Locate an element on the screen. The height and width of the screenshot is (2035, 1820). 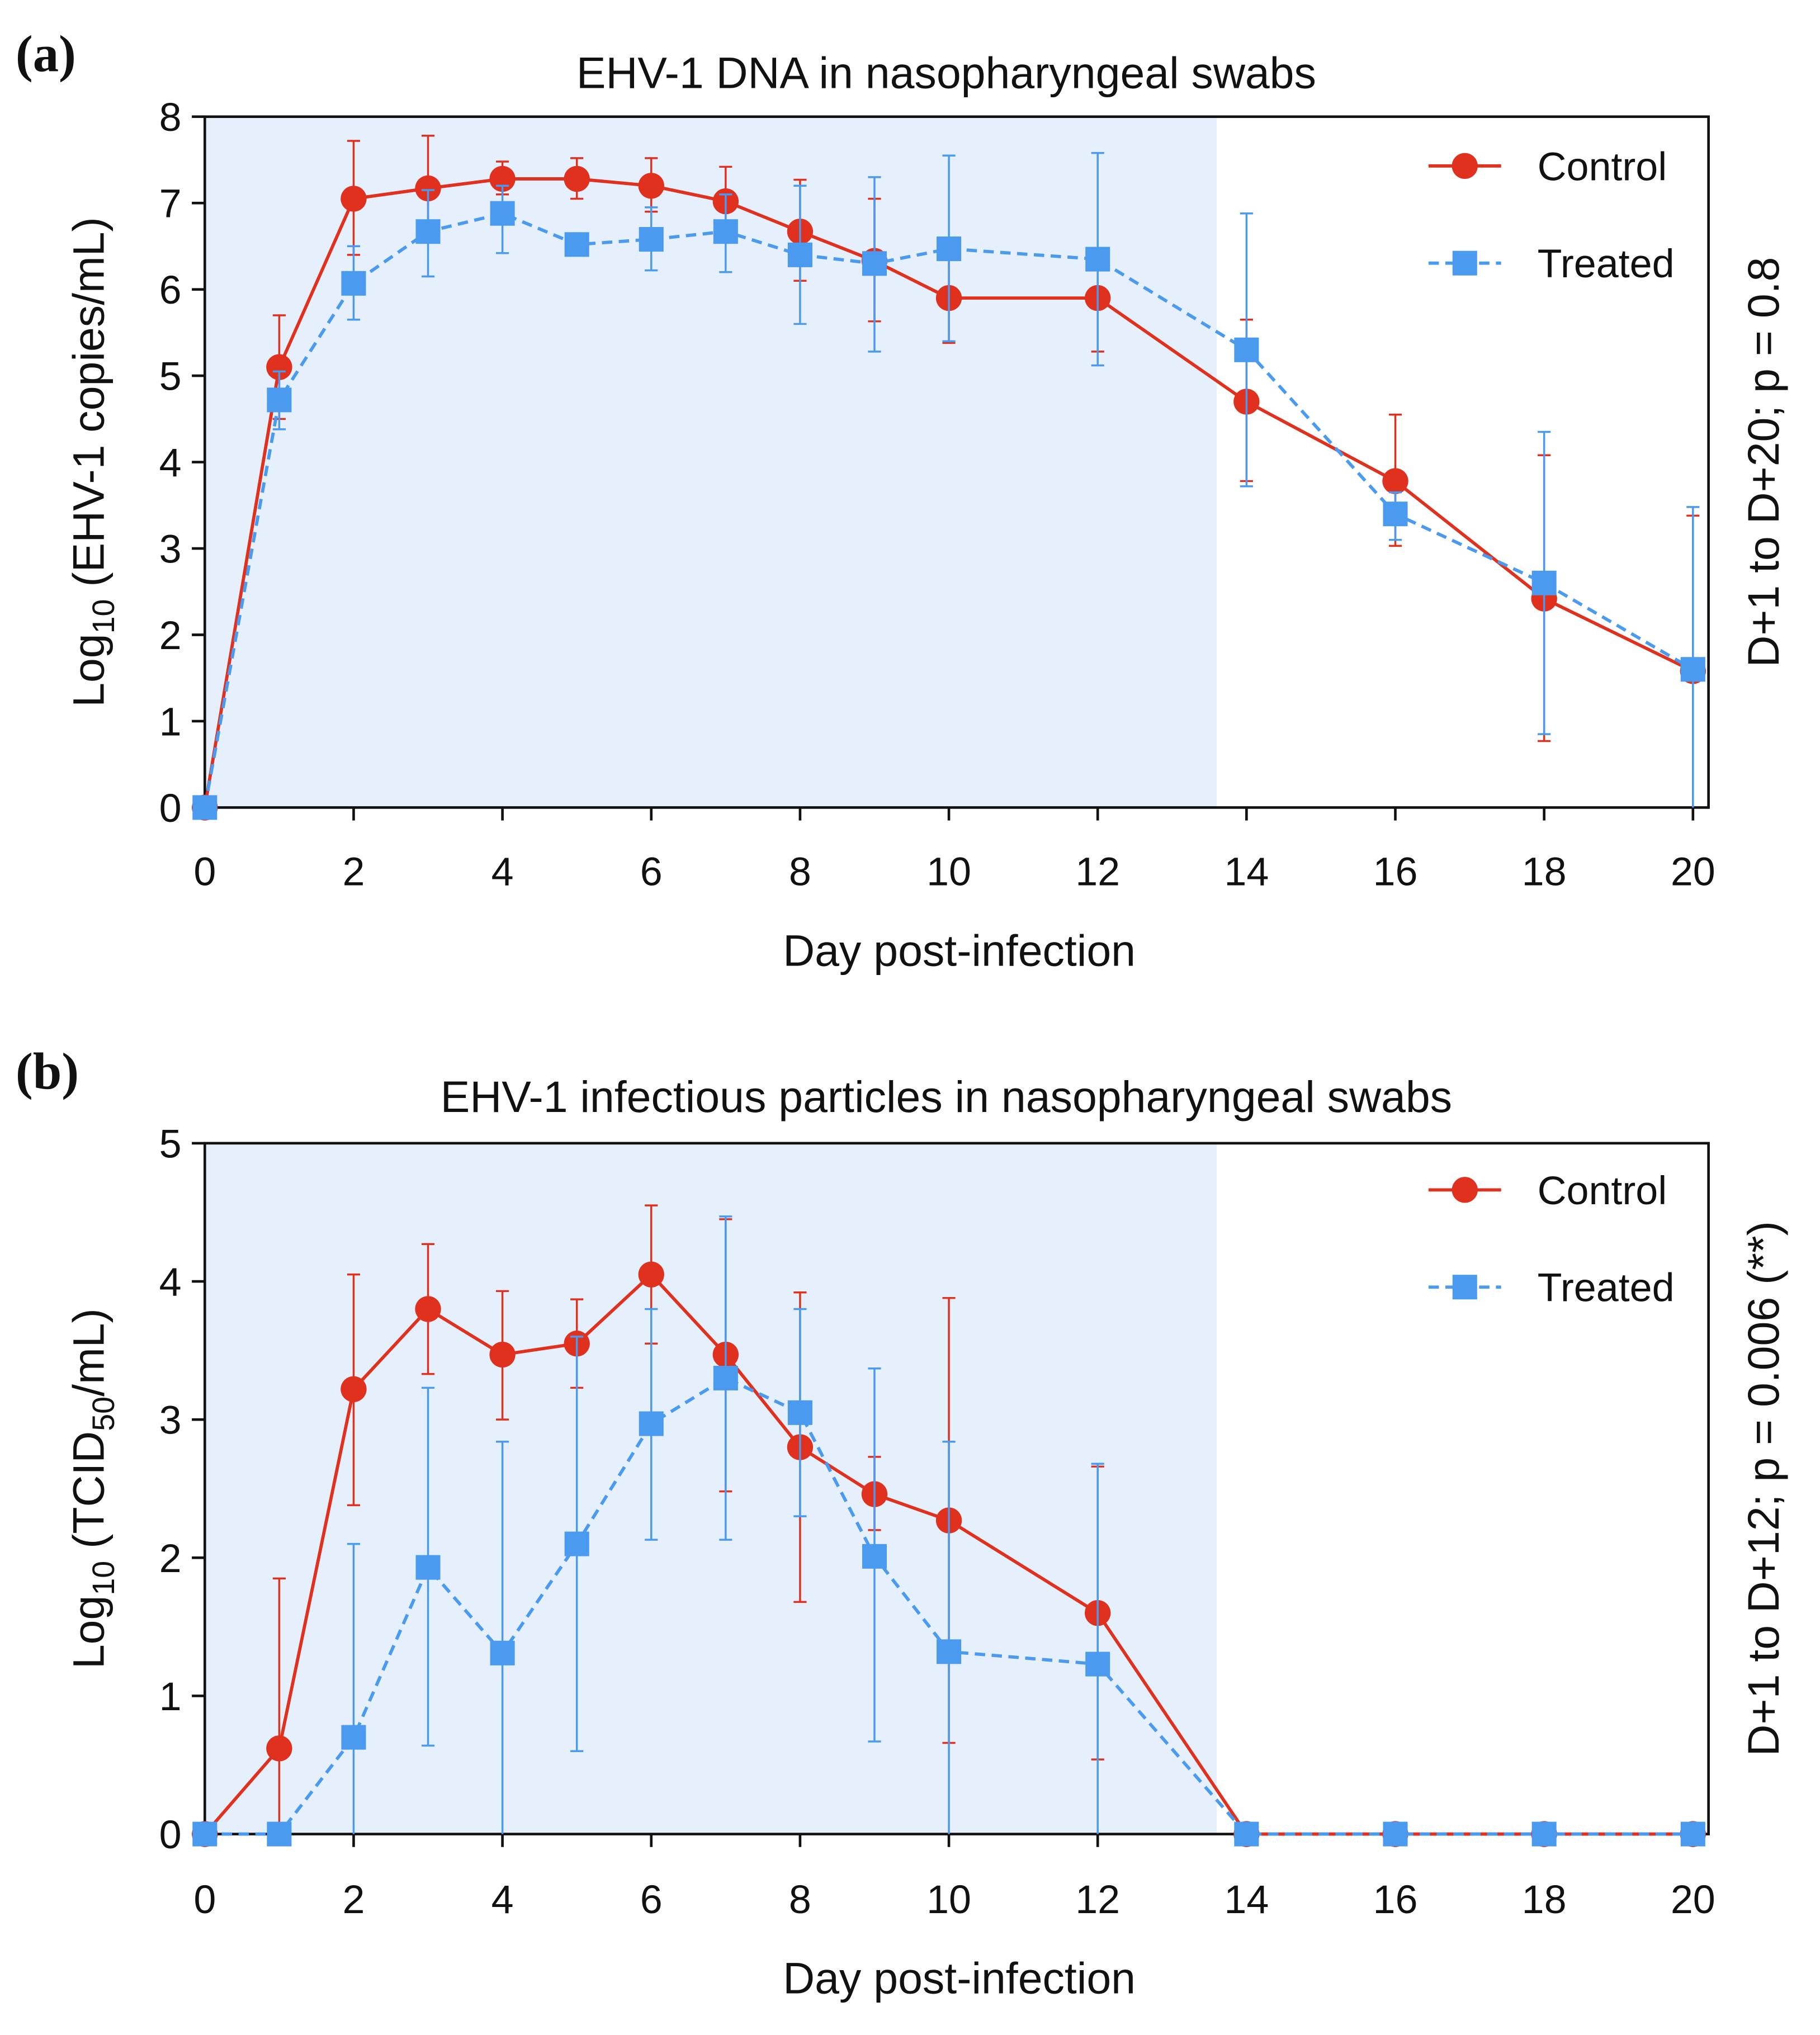
y-tick-label: 6 is located at coordinates (170, 290).